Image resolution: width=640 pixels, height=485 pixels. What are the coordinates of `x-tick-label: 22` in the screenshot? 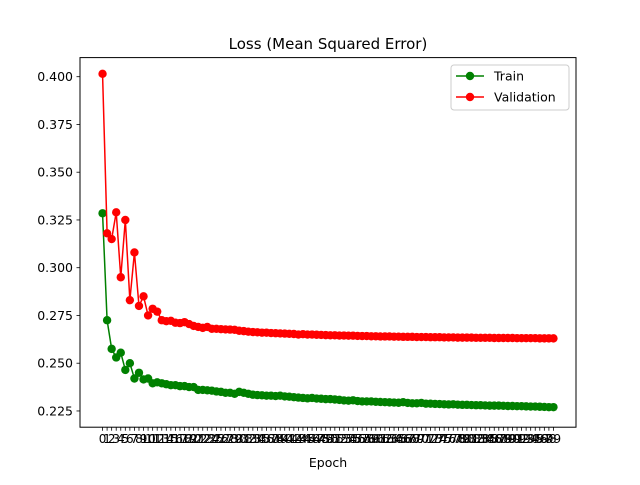 It's located at (202, 439).